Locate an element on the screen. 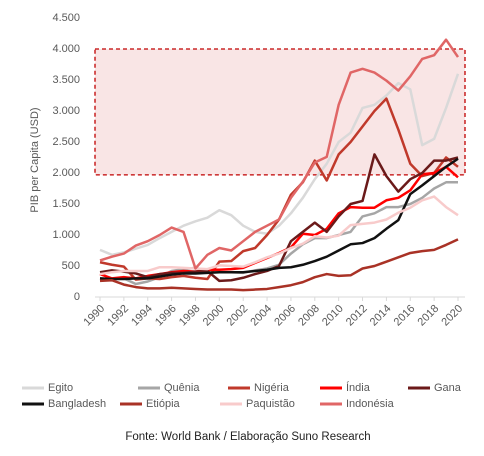  x-tick-label: 2012 is located at coordinates (357, 316).